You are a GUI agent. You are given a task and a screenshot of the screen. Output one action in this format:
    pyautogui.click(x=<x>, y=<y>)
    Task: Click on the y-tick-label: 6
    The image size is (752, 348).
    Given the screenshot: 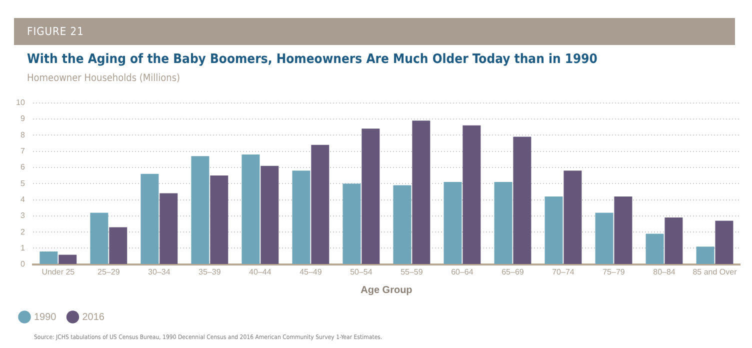 What is the action you would take?
    pyautogui.click(x=23, y=167)
    